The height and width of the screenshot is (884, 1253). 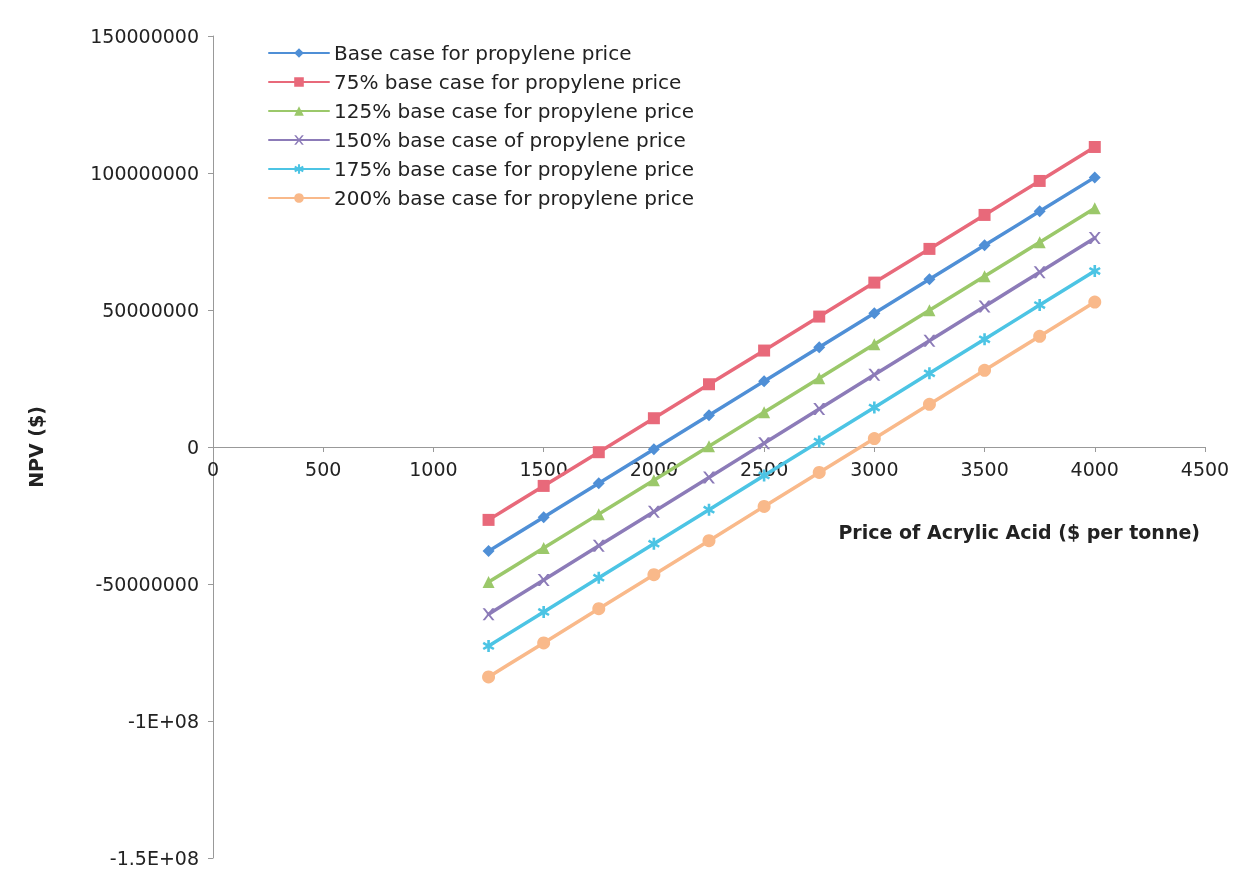 I want to click on x-tick-label: 1000, so click(x=433, y=468).